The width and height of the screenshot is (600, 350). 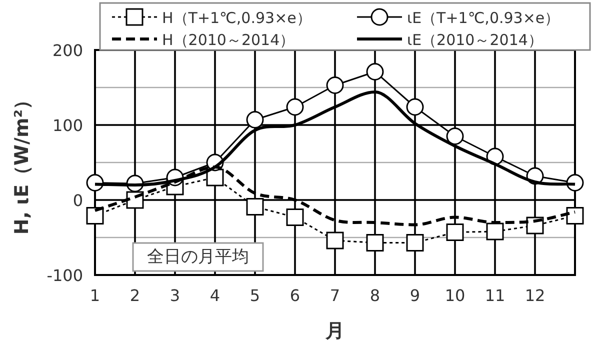 I want to click on y-tick-label: 200, so click(x=67, y=50).